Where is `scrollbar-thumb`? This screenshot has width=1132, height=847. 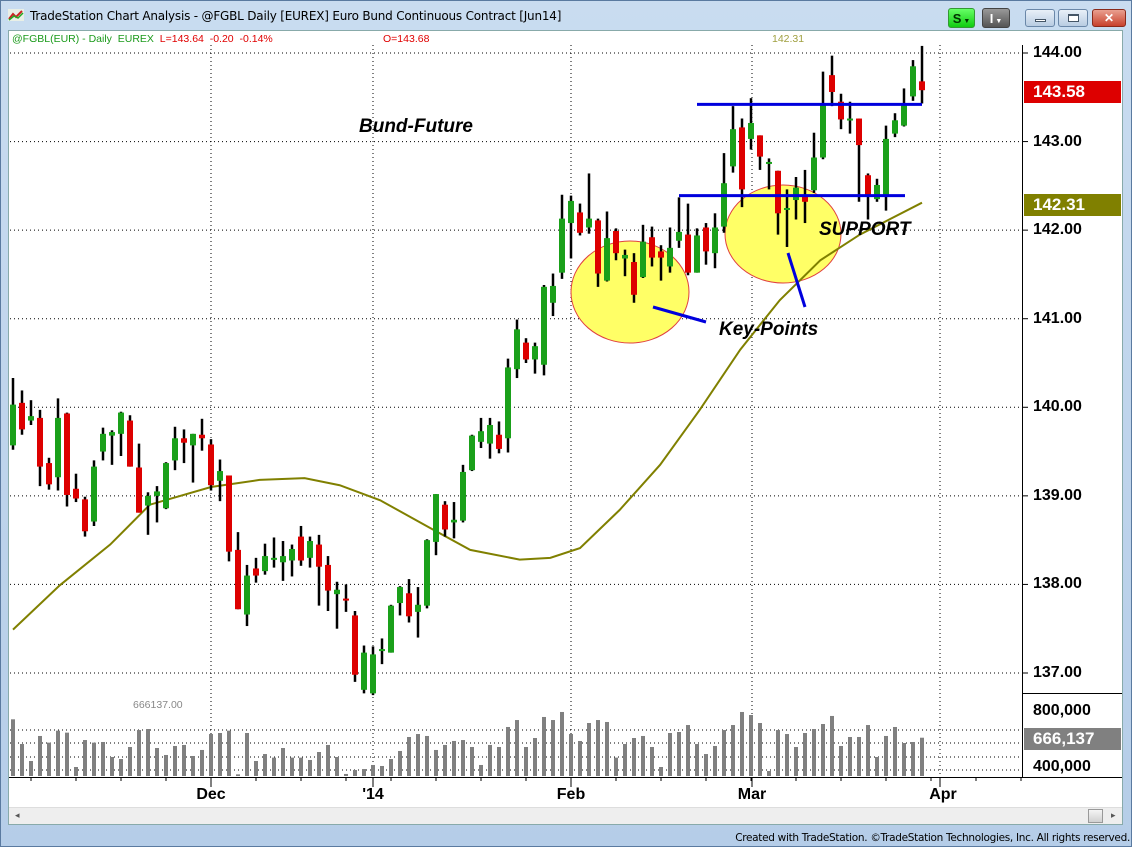 scrollbar-thumb is located at coordinates (1095, 816).